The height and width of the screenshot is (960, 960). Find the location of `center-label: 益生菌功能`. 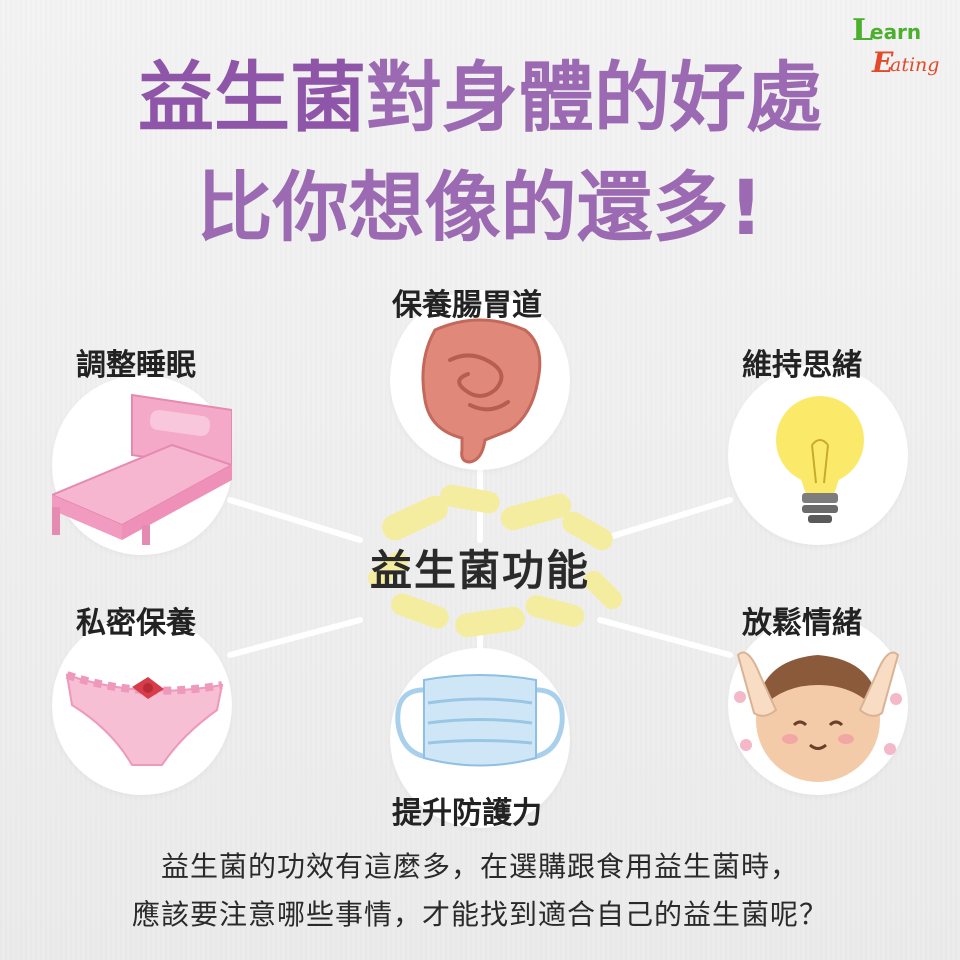

center-label: 益生菌功能 is located at coordinates (479, 570).